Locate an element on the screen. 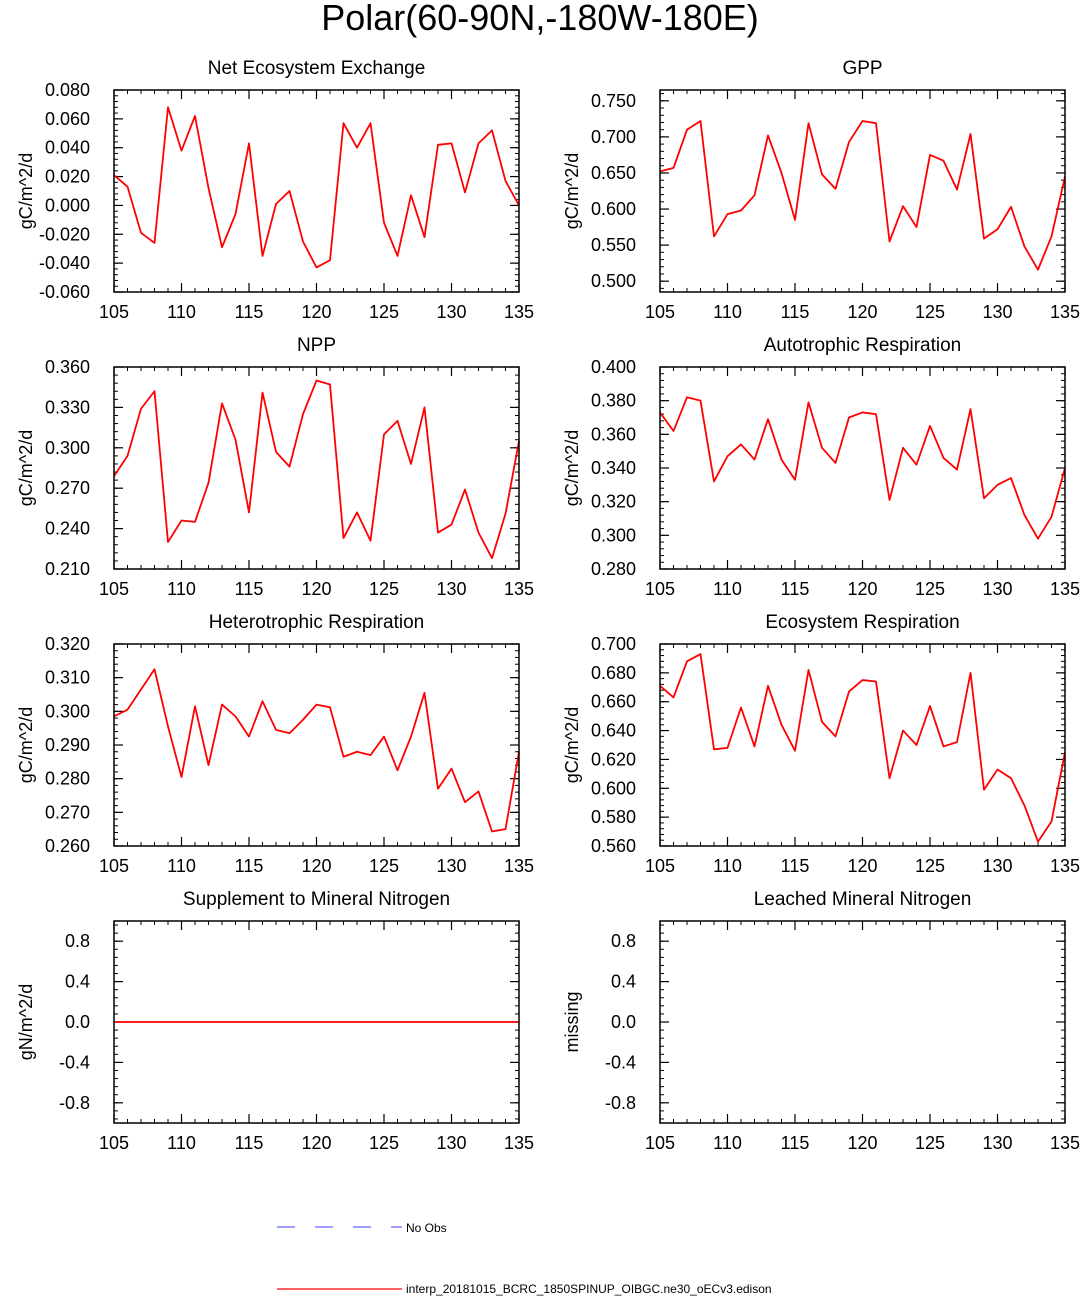 This screenshot has width=1080, height=1296. y-tick-label: -0.040 is located at coordinates (64, 263).